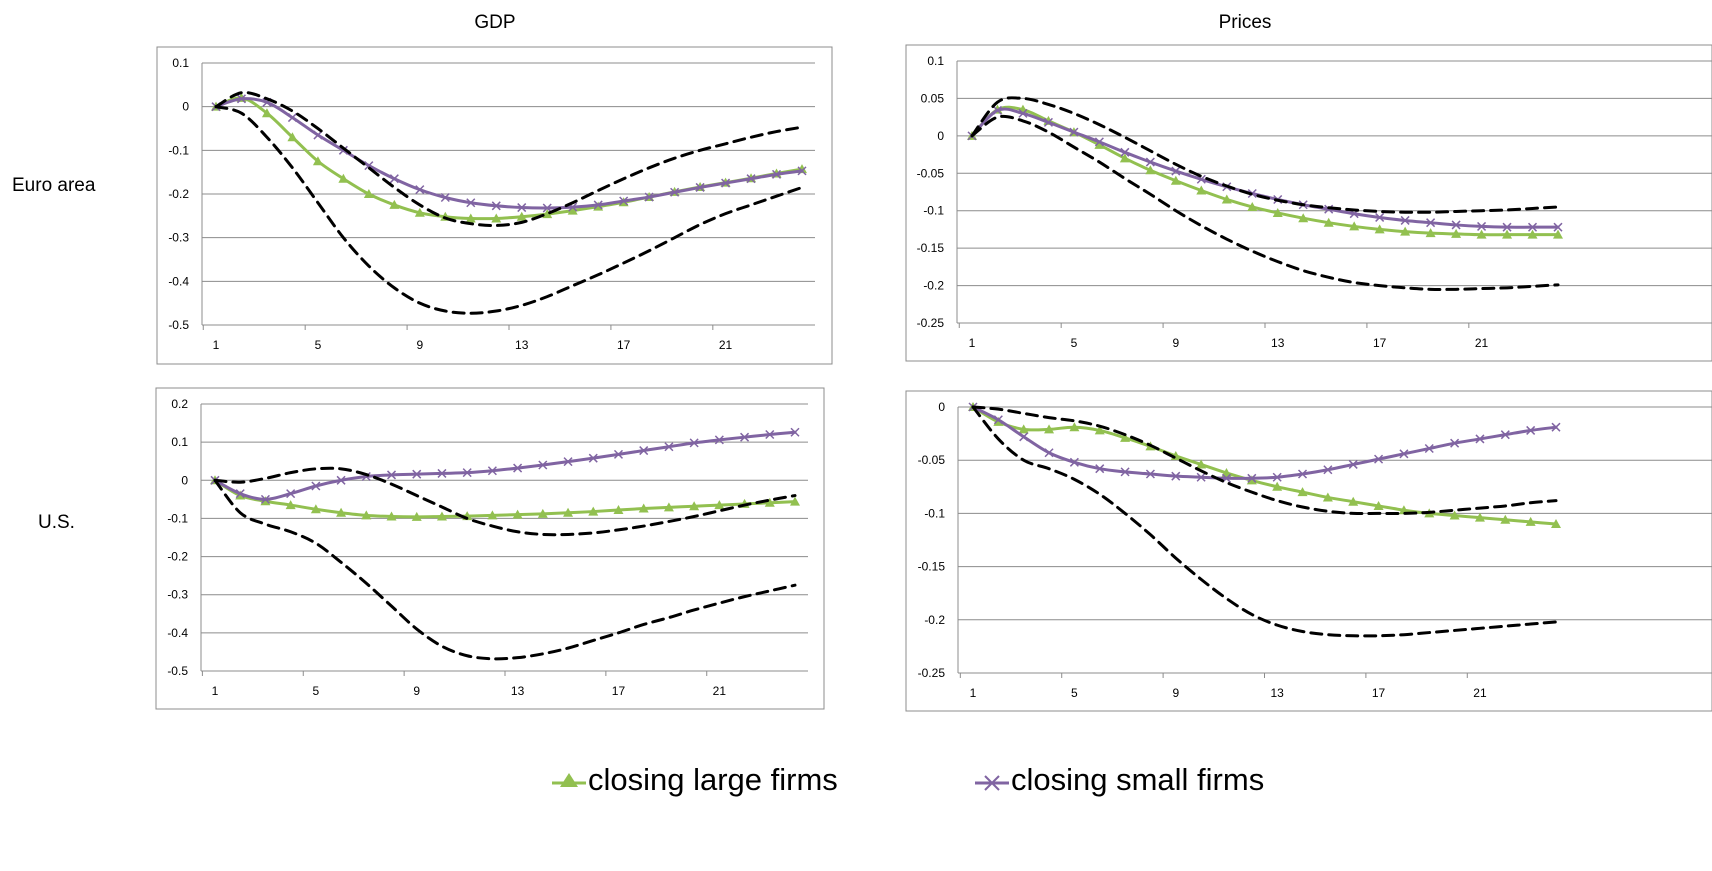 This screenshot has height=871, width=1712. What do you see at coordinates (972, 343) in the screenshot?
I see `x-tick-label-euro-prices: 1` at bounding box center [972, 343].